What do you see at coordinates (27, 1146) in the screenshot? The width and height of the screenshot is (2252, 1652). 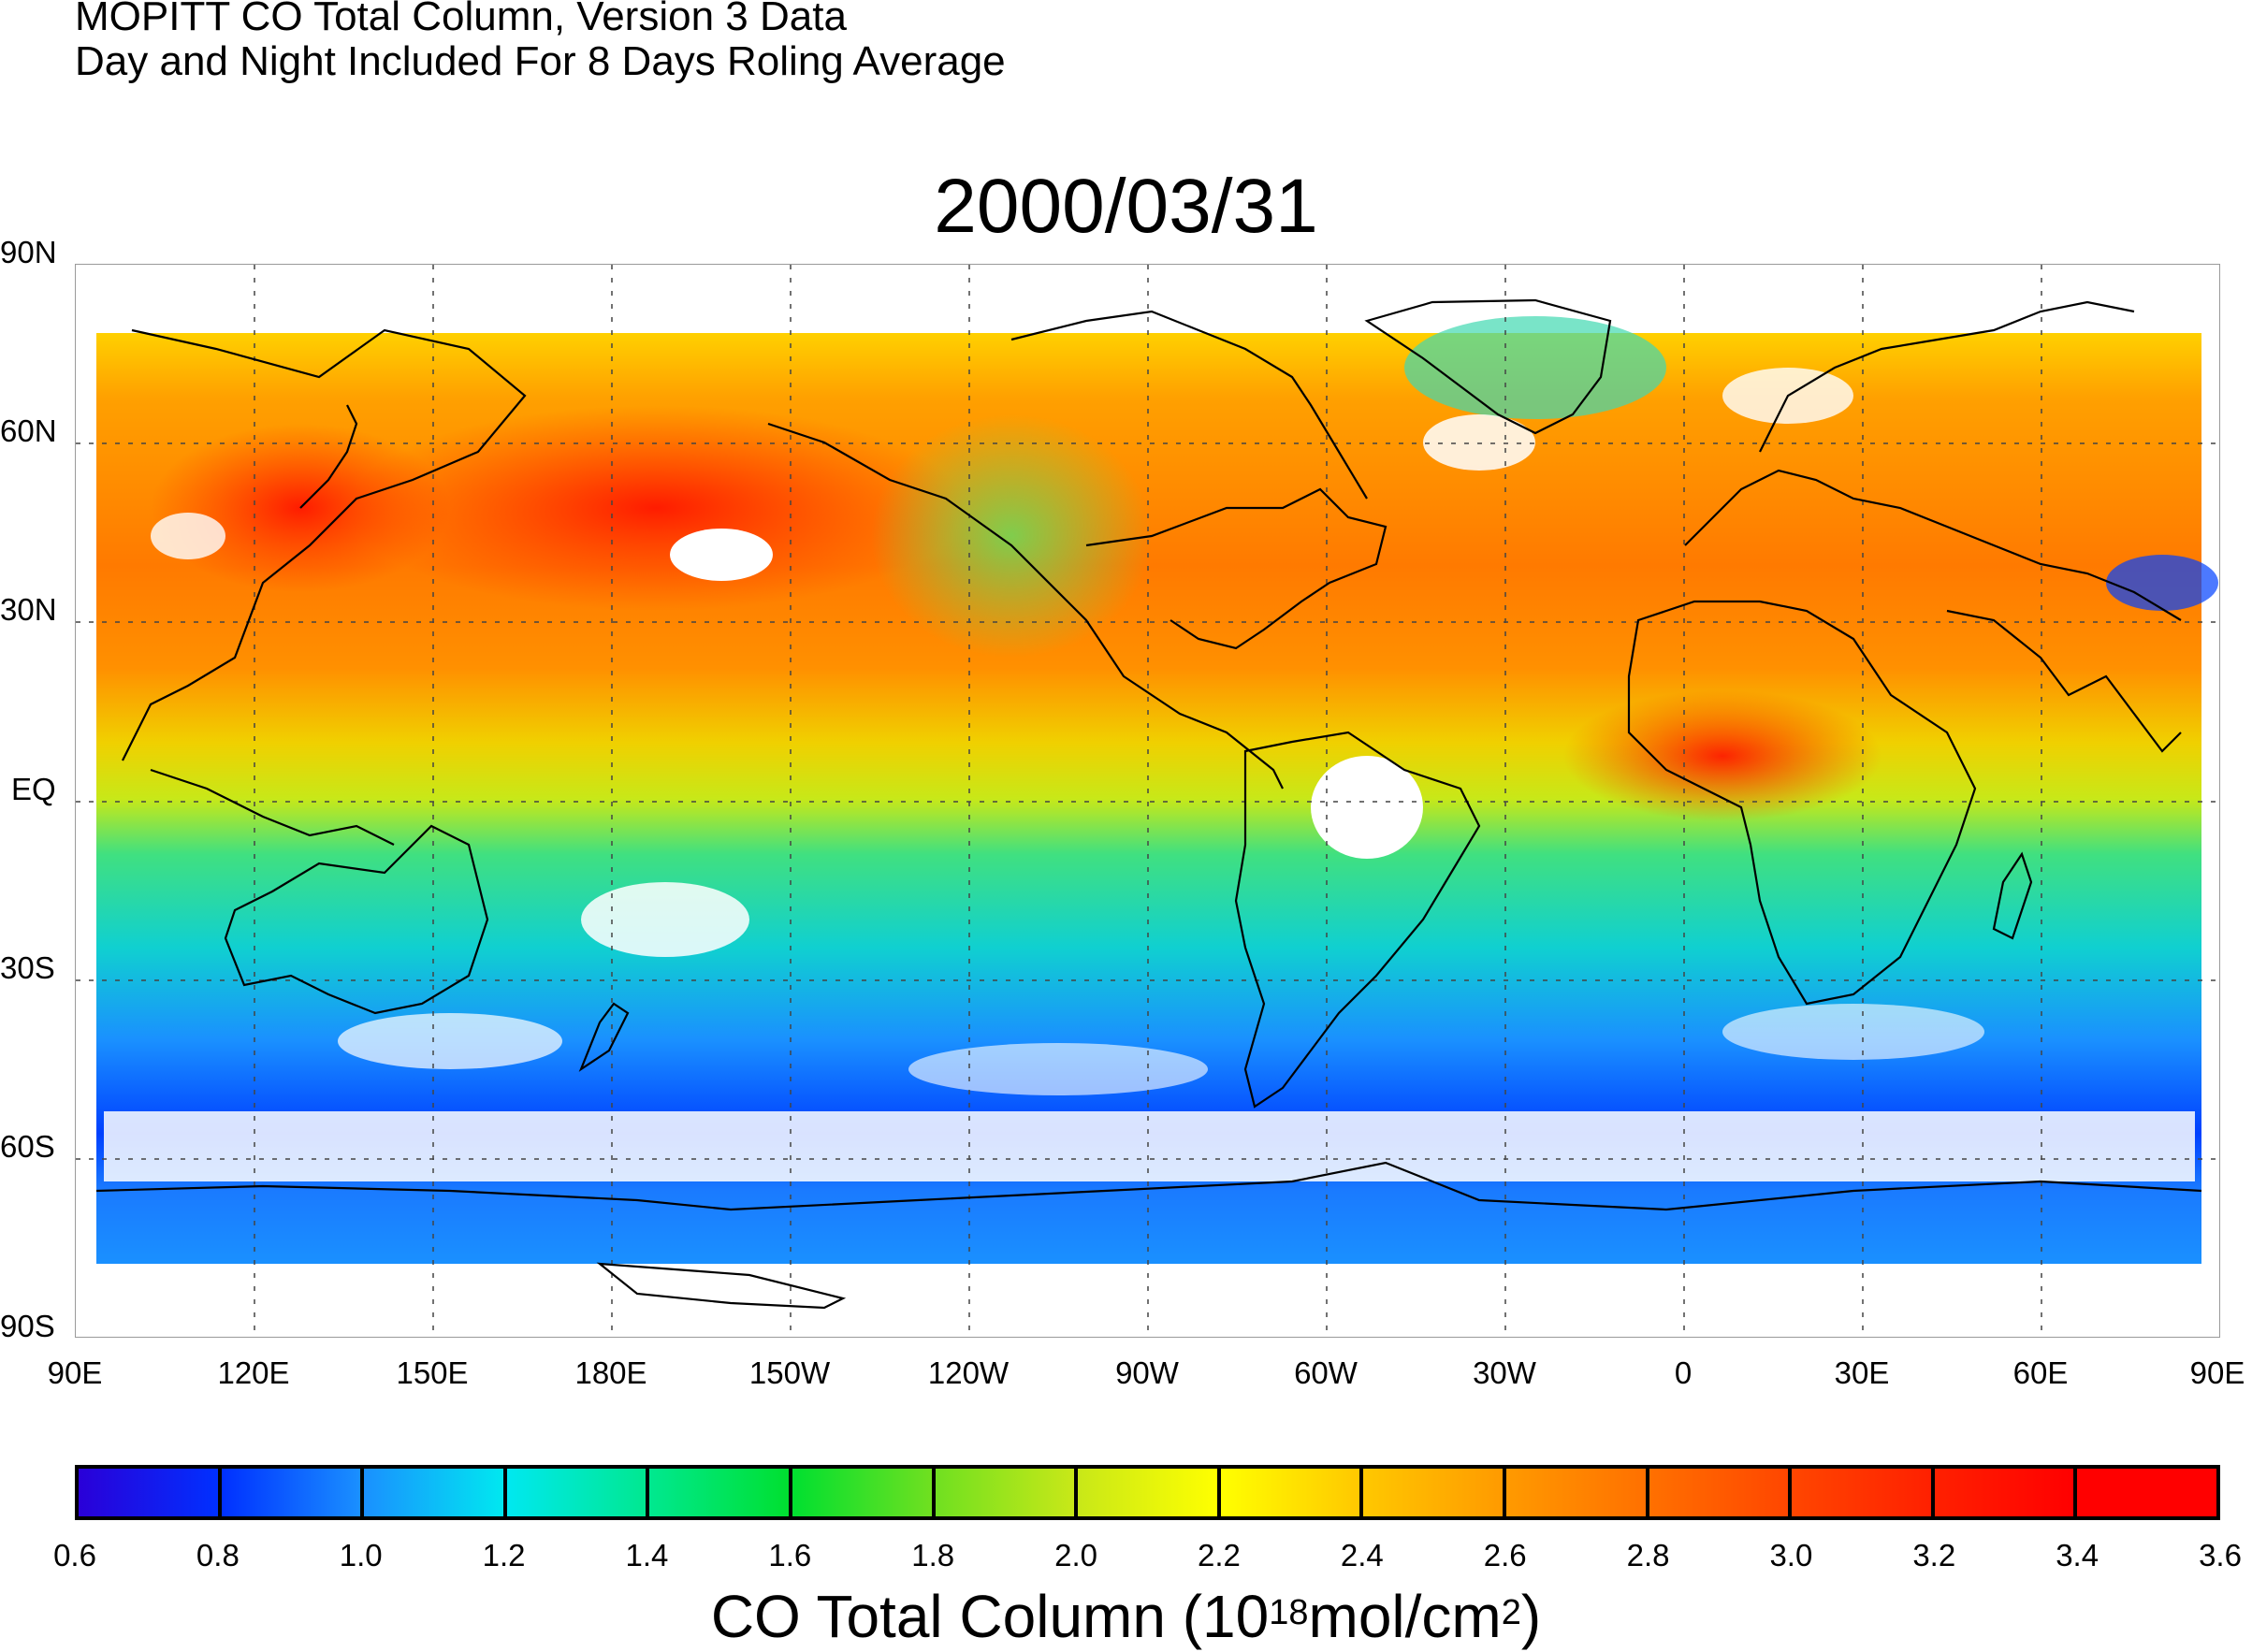 I see `lat-label-60s: 60S` at bounding box center [27, 1146].